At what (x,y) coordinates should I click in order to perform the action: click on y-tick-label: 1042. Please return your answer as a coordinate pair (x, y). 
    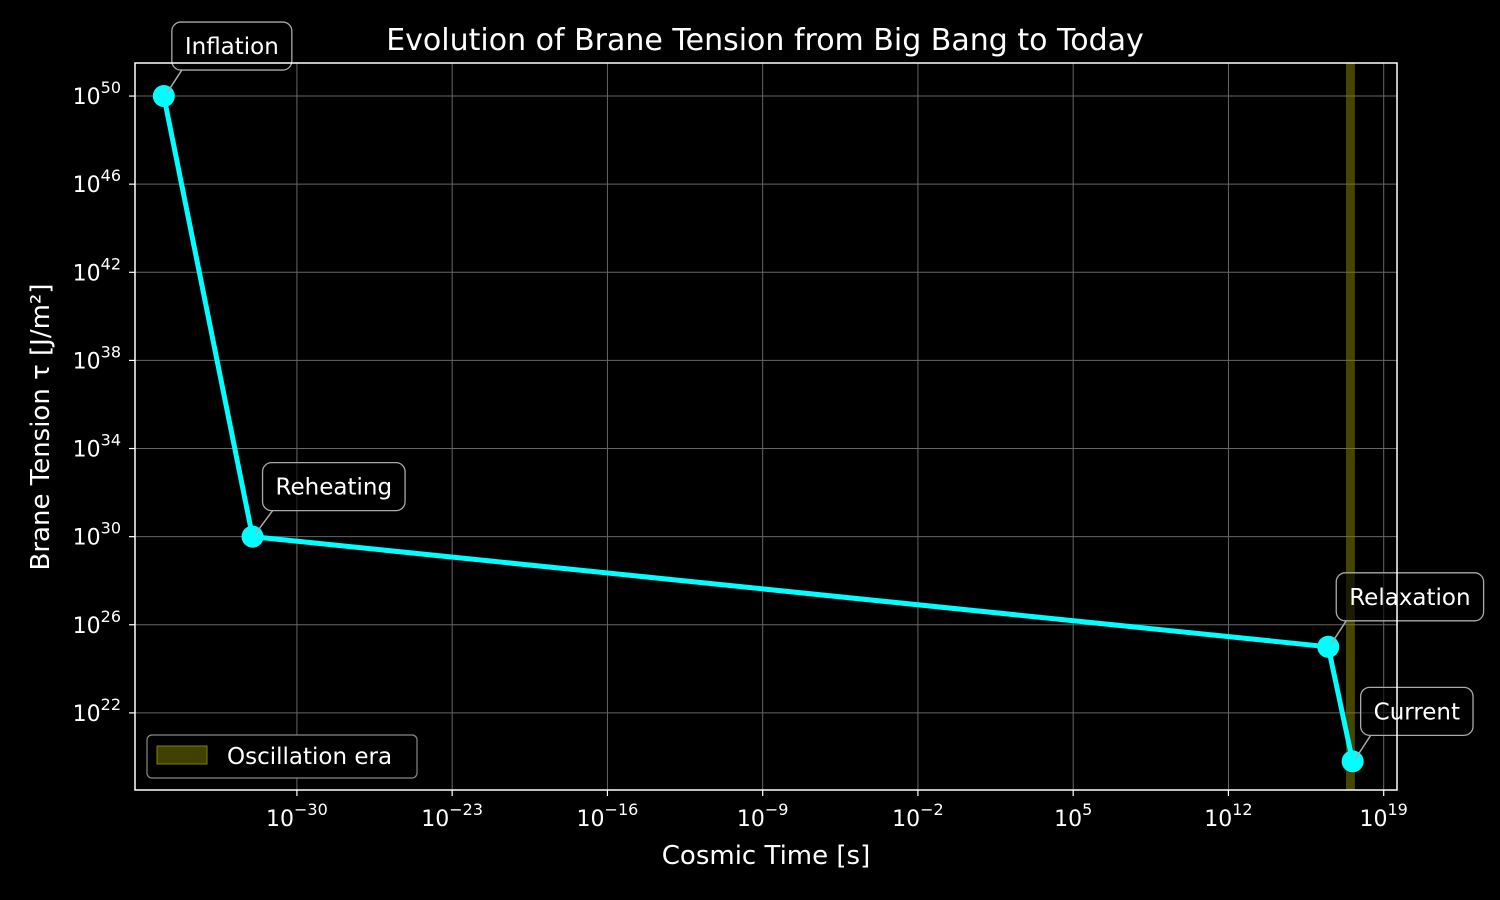
    Looking at the image, I should click on (97, 270).